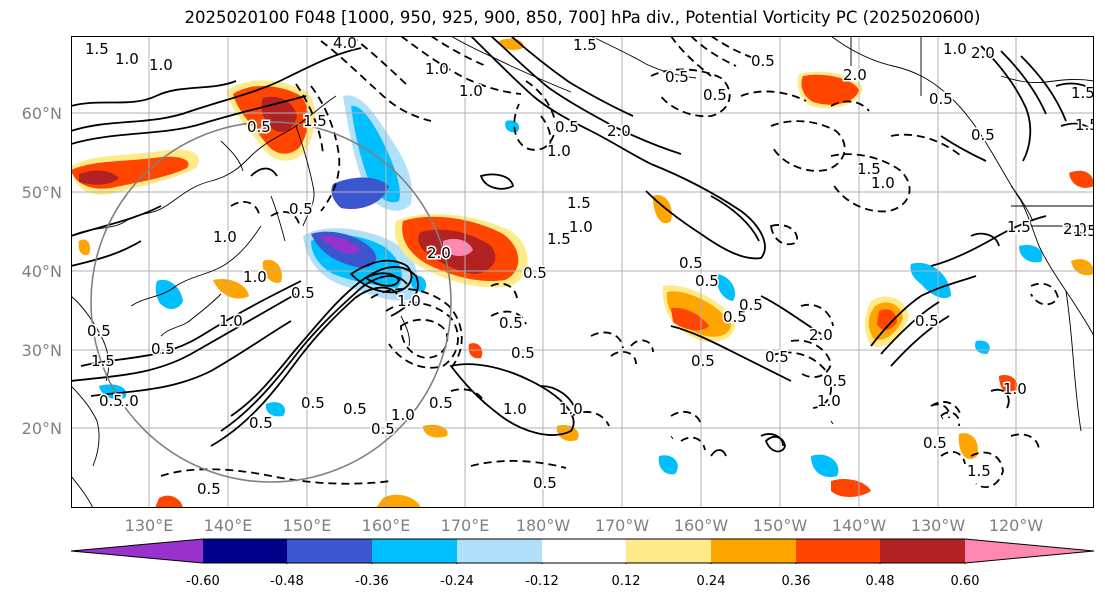 This screenshot has width=1105, height=601. I want to click on lon-label-130w: 130°W, so click(938, 525).